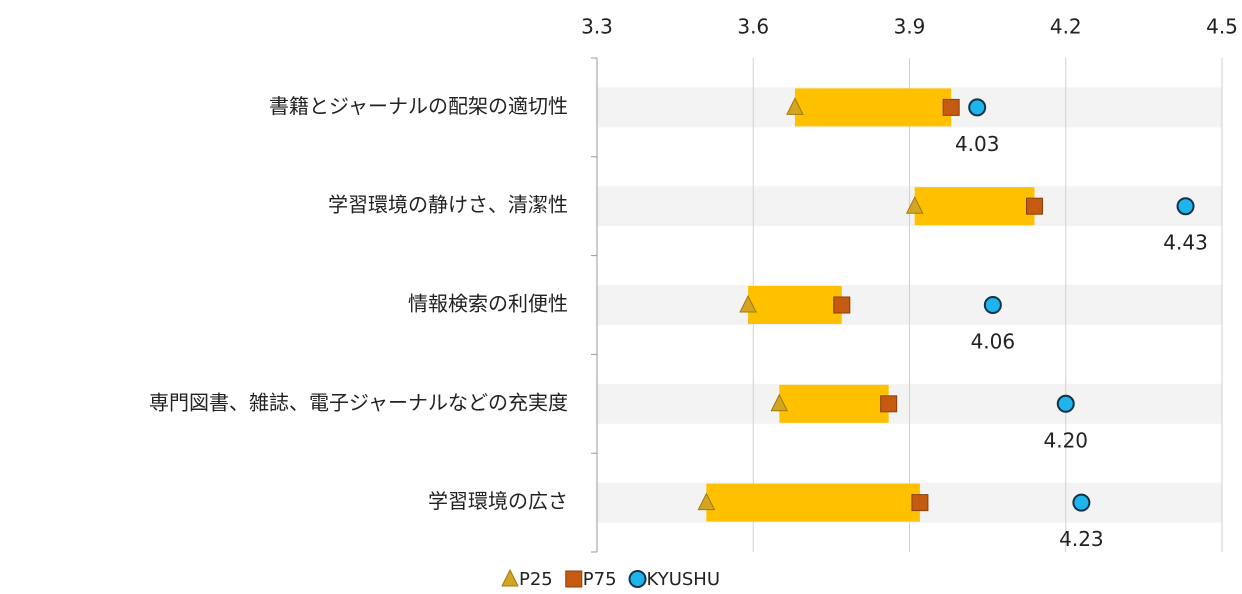  I want to click on y-tick-label: 情報検索の利便性, so click(488, 304).